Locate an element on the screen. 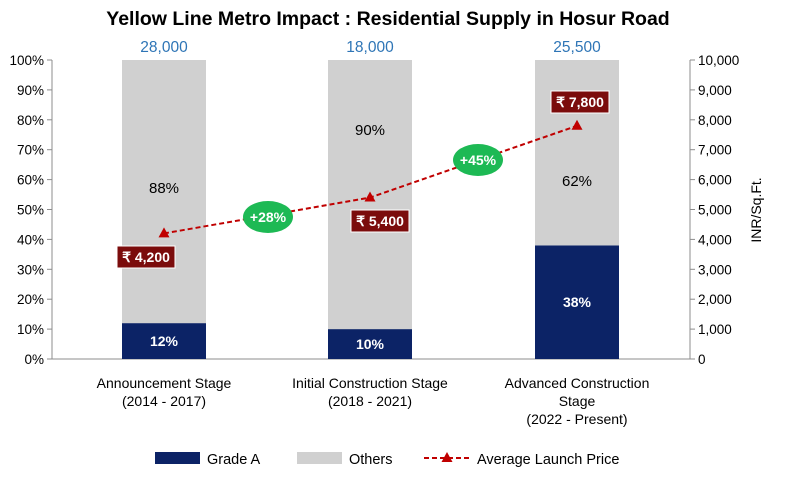 This screenshot has height=483, width=785. left-tick-label: 90% is located at coordinates (30, 90).